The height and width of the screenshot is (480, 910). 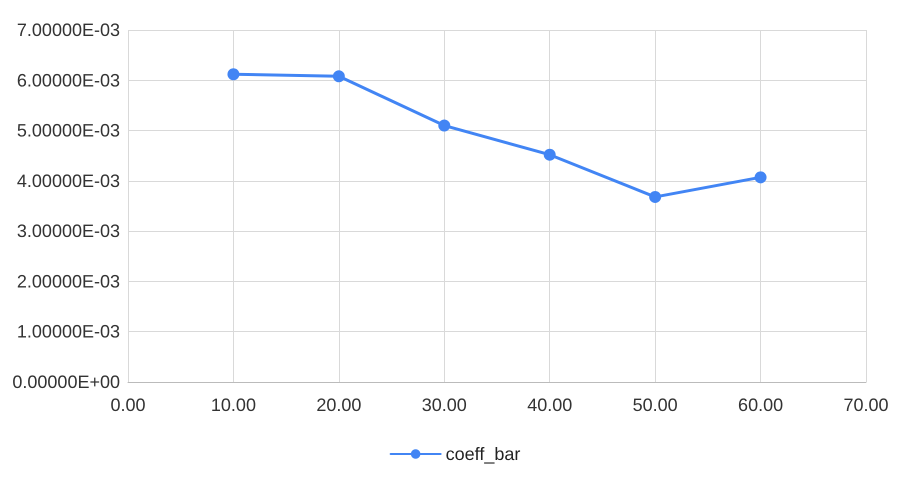 I want to click on y-tick-label: 5.00000E-03, so click(x=68, y=130).